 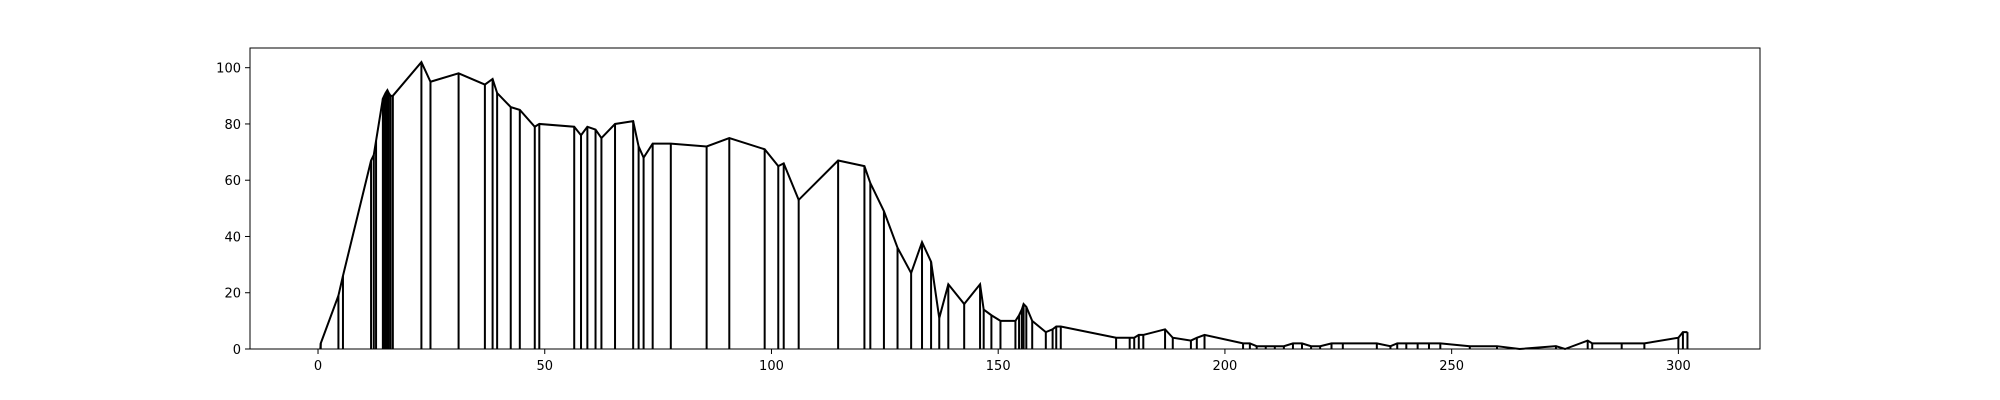 I want to click on y-tick-label: 40, so click(x=232, y=237).